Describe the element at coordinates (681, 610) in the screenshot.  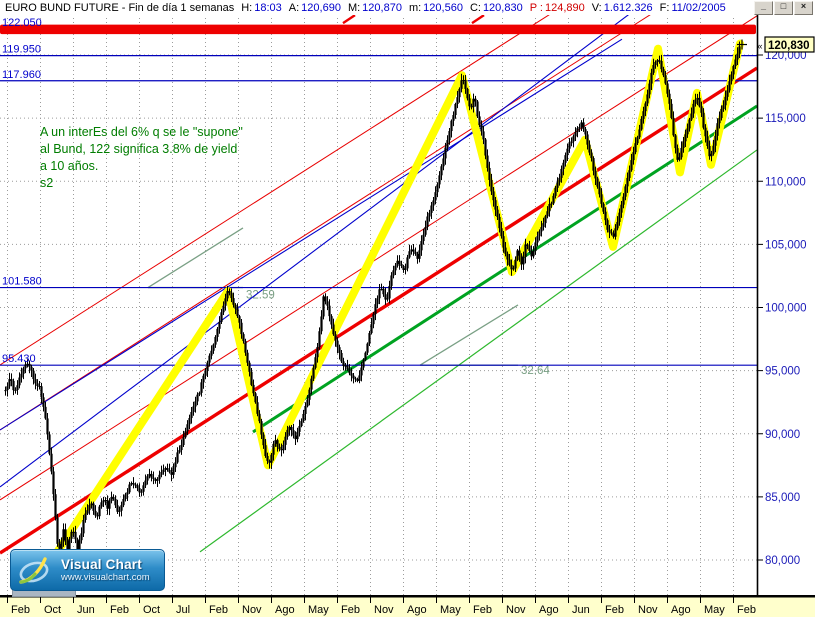
I see `x-tick-label-20: Ago` at that location.